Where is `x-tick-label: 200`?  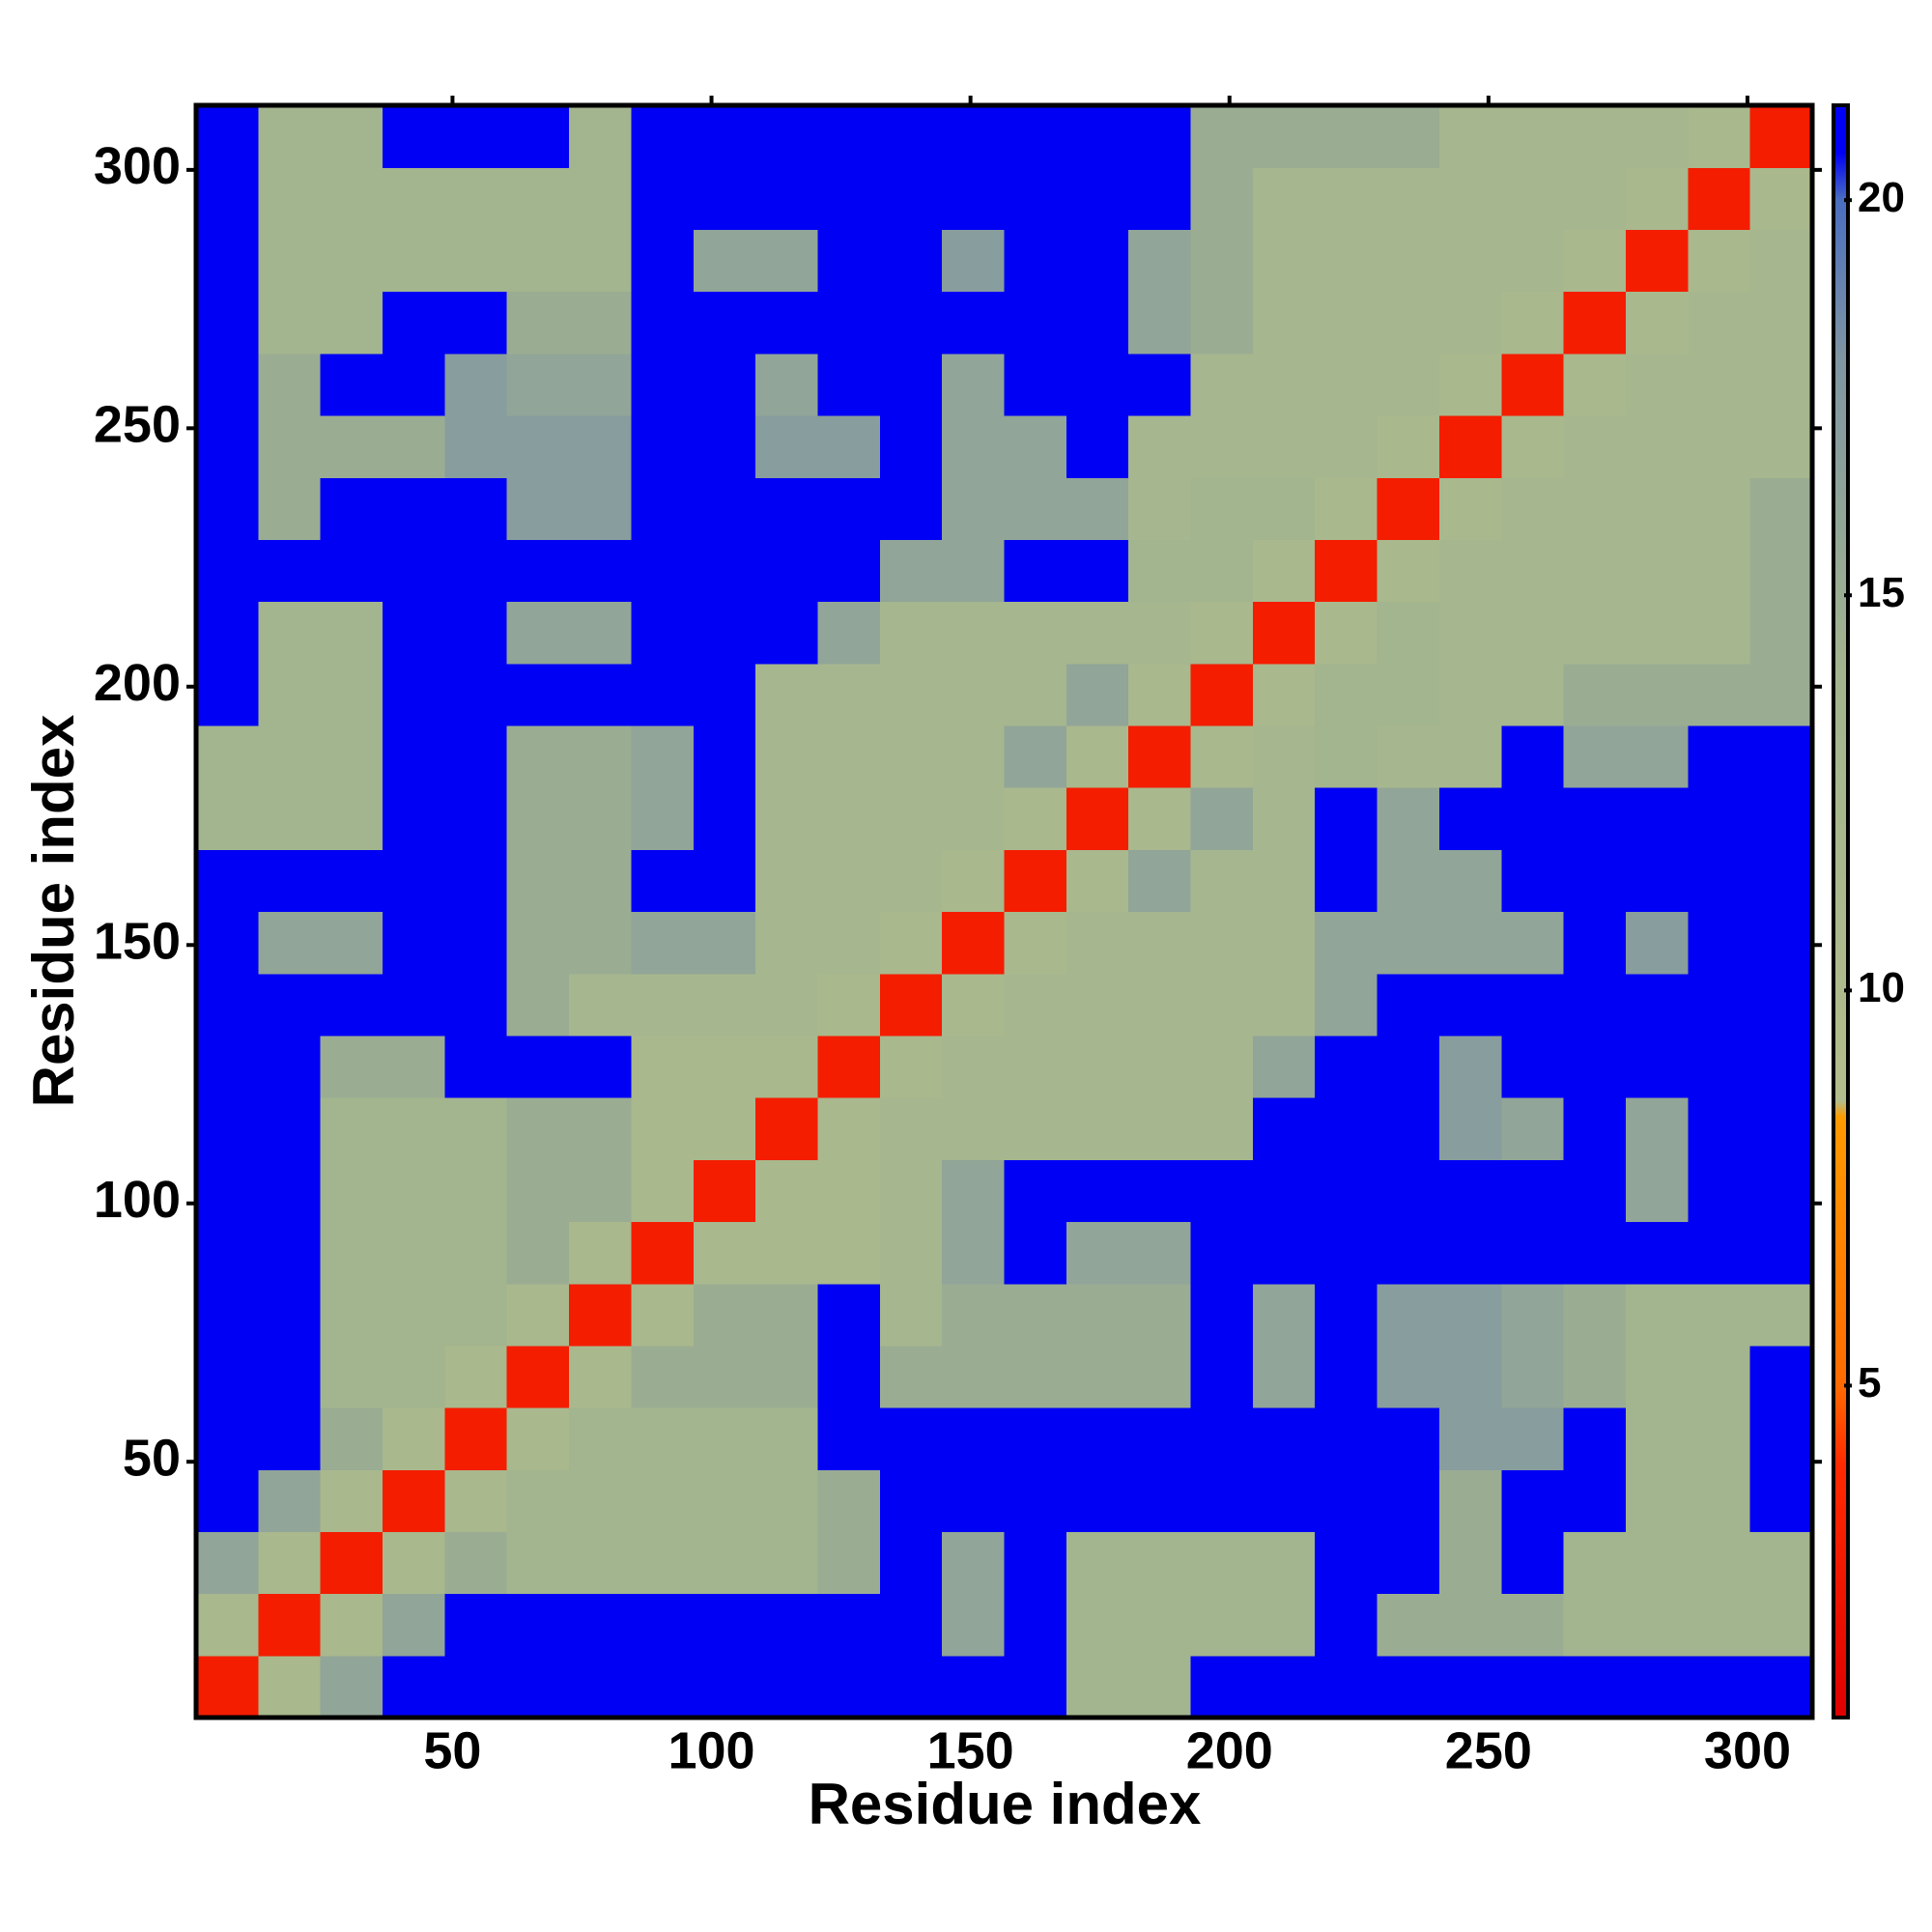
x-tick-label: 200 is located at coordinates (1229, 1750).